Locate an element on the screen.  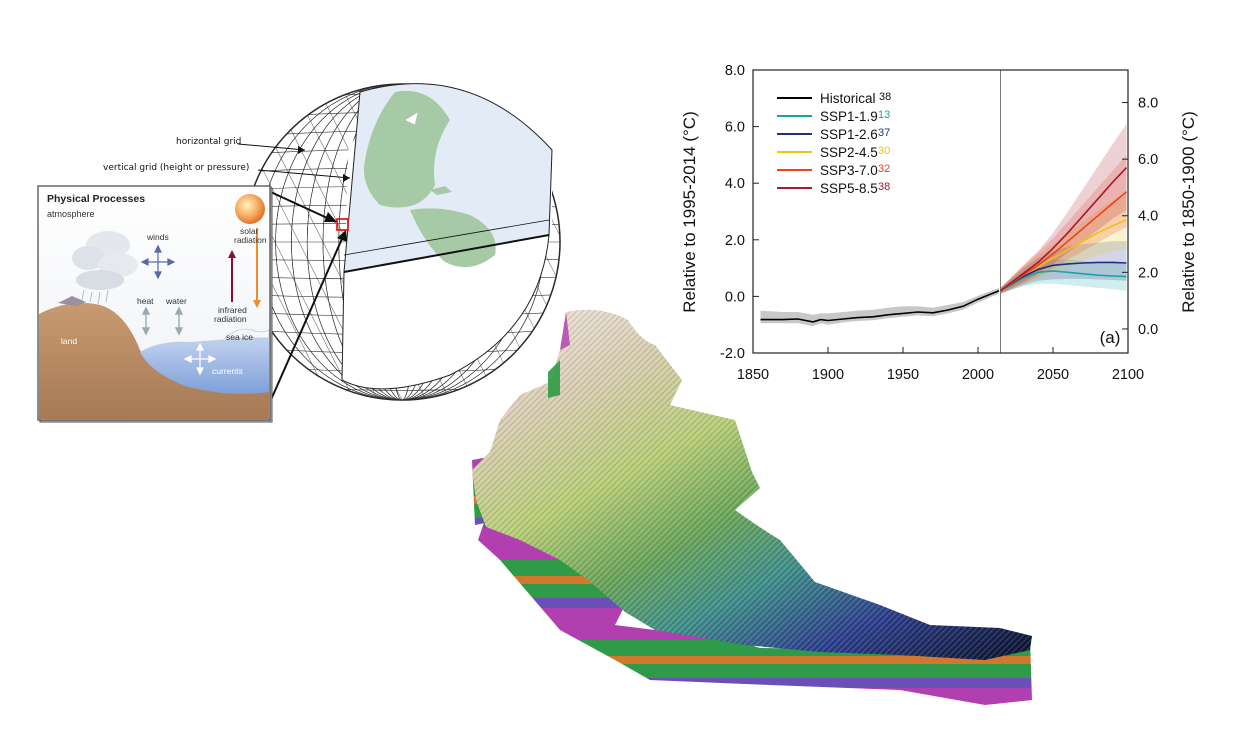
band-ssp1-1.9 is located at coordinates (1063, 276).